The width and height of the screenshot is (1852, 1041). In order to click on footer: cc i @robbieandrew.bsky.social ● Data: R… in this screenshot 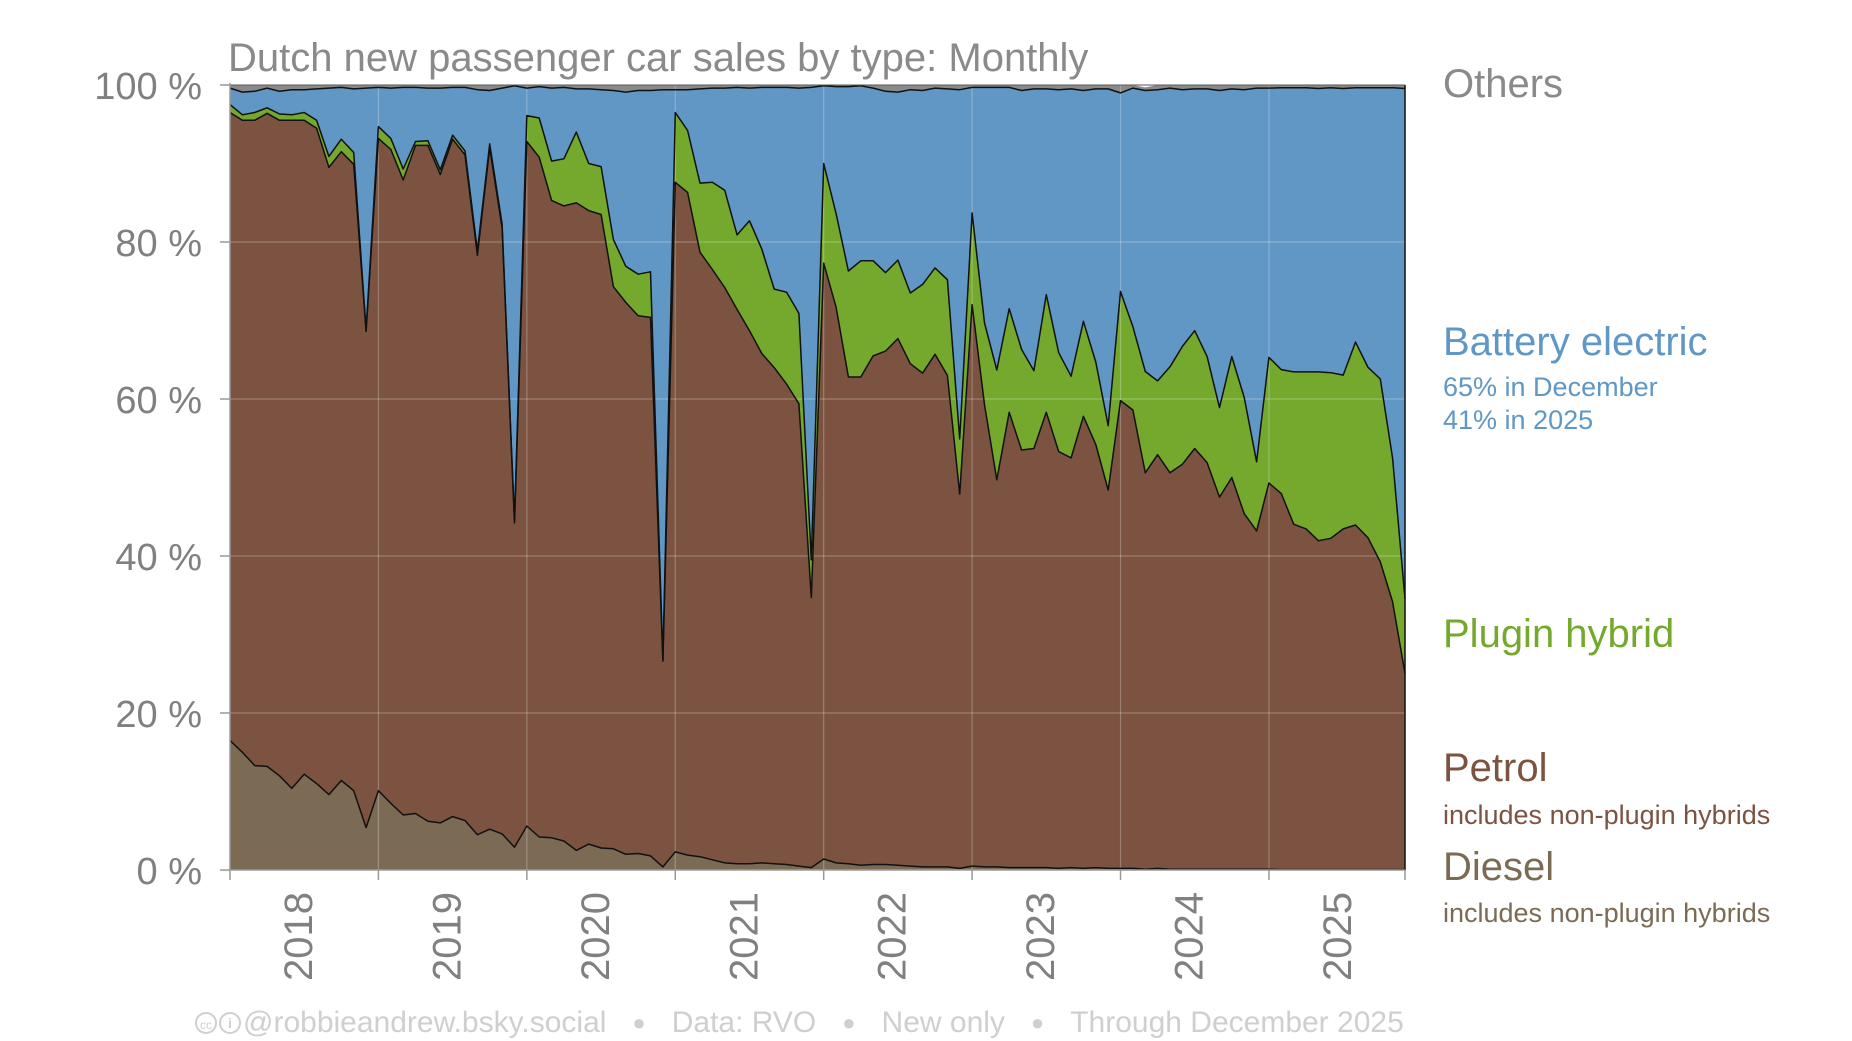, I will do `click(799, 1023)`.